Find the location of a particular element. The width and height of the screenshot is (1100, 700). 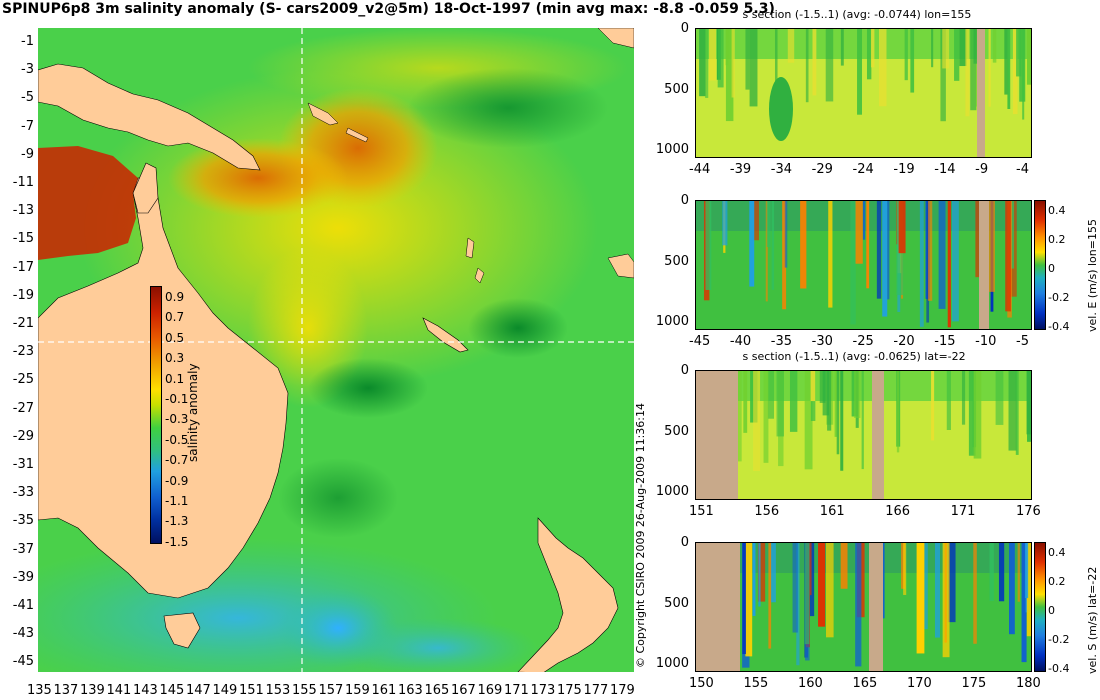

section-feature is located at coordinates (781, 109).